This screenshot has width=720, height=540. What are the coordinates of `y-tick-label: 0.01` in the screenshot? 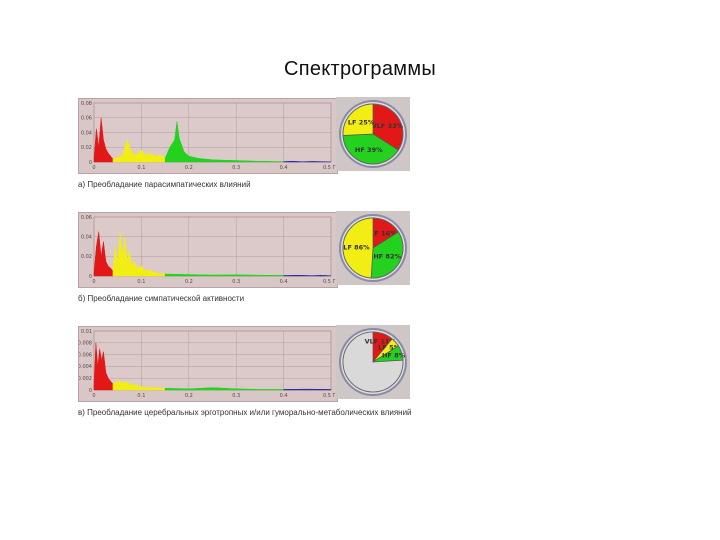 It's located at (86, 332).